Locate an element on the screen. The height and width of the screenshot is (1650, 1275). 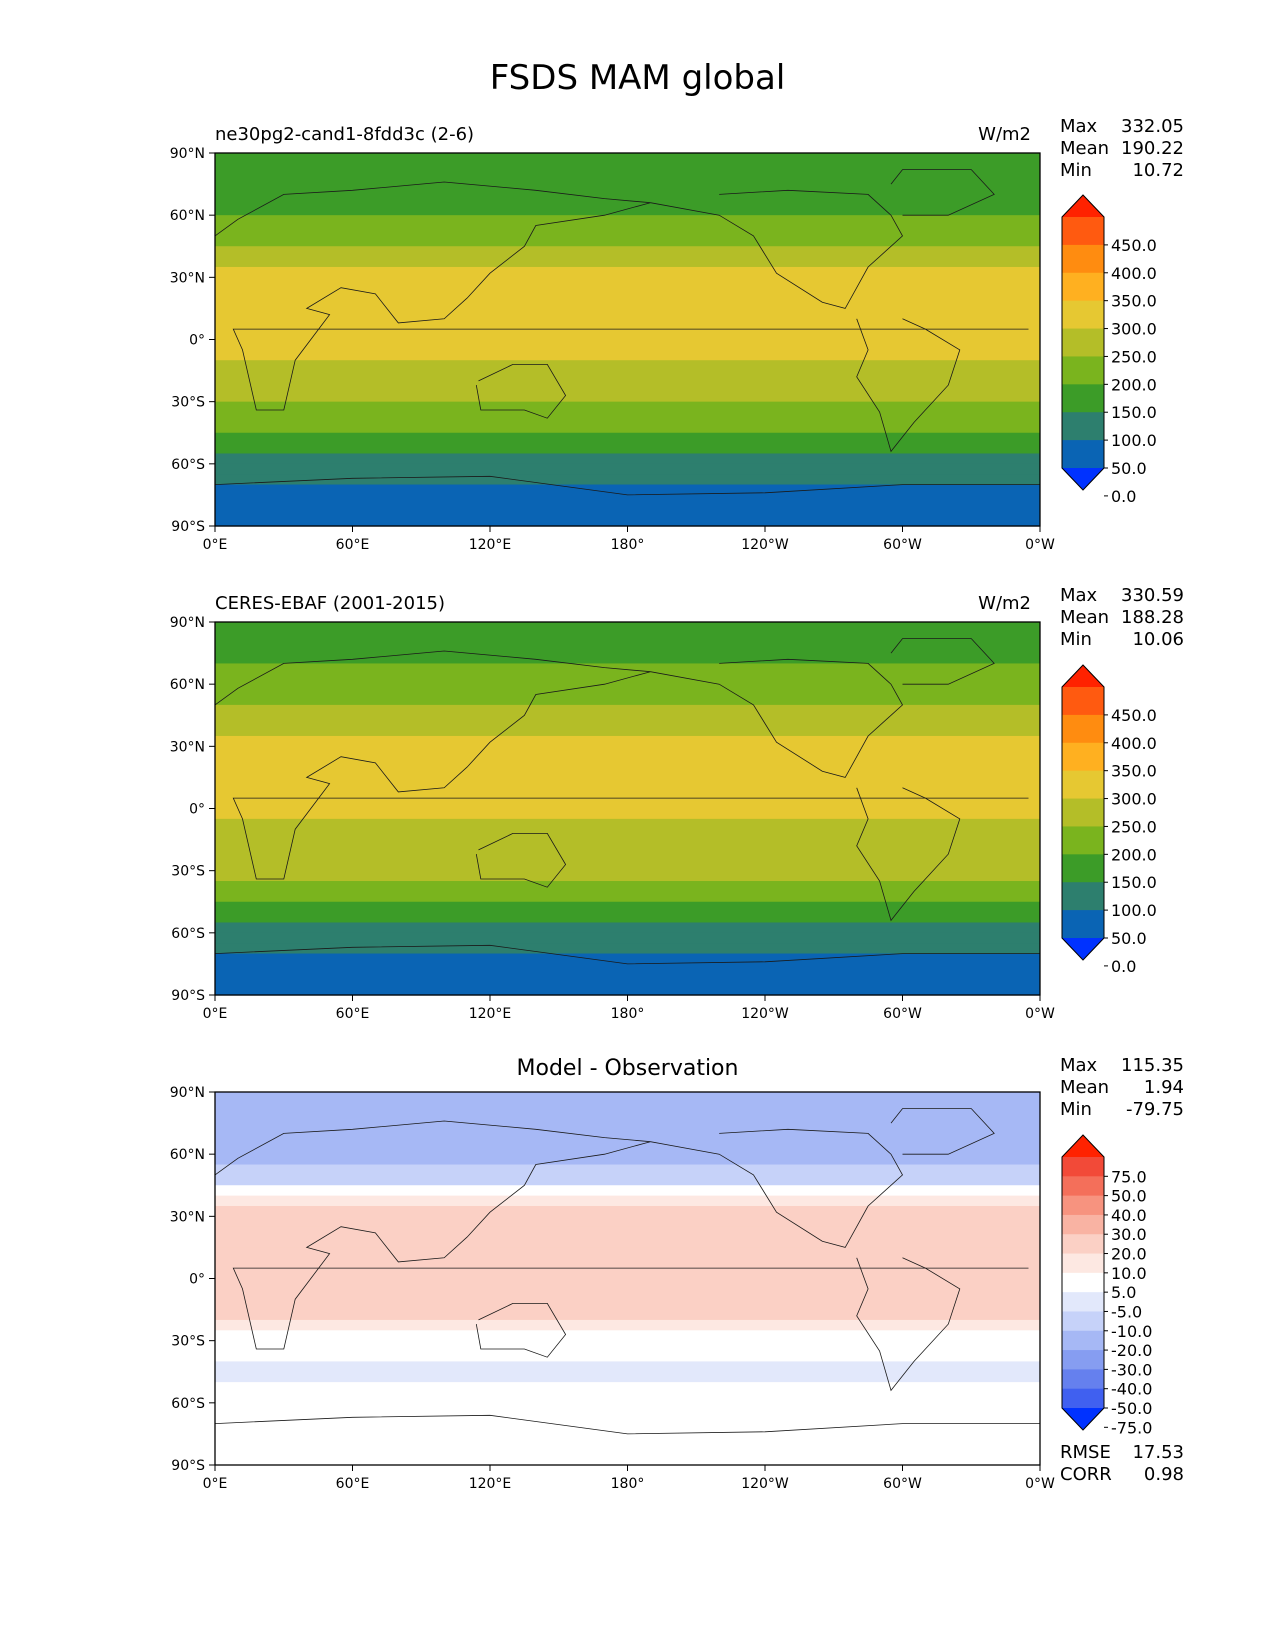
colorbar-tick-label: 250.0 is located at coordinates (1134, 826).